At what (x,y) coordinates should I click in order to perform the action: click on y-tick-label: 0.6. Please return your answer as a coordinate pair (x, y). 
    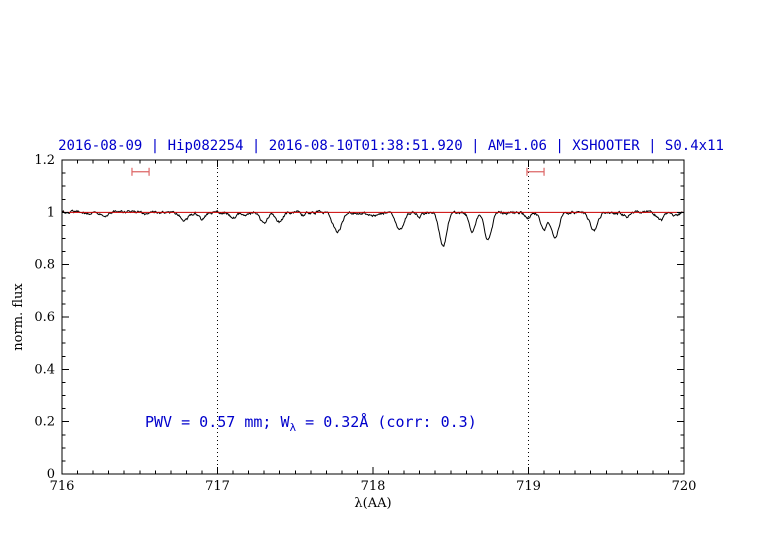
    Looking at the image, I should click on (44, 317).